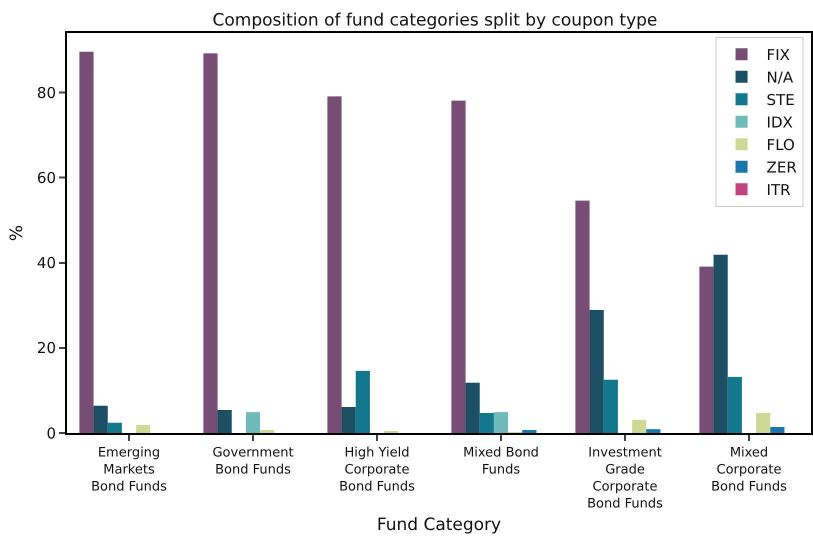 This screenshot has height=537, width=813. What do you see at coordinates (51, 433) in the screenshot?
I see `y-tick-label: 0` at bounding box center [51, 433].